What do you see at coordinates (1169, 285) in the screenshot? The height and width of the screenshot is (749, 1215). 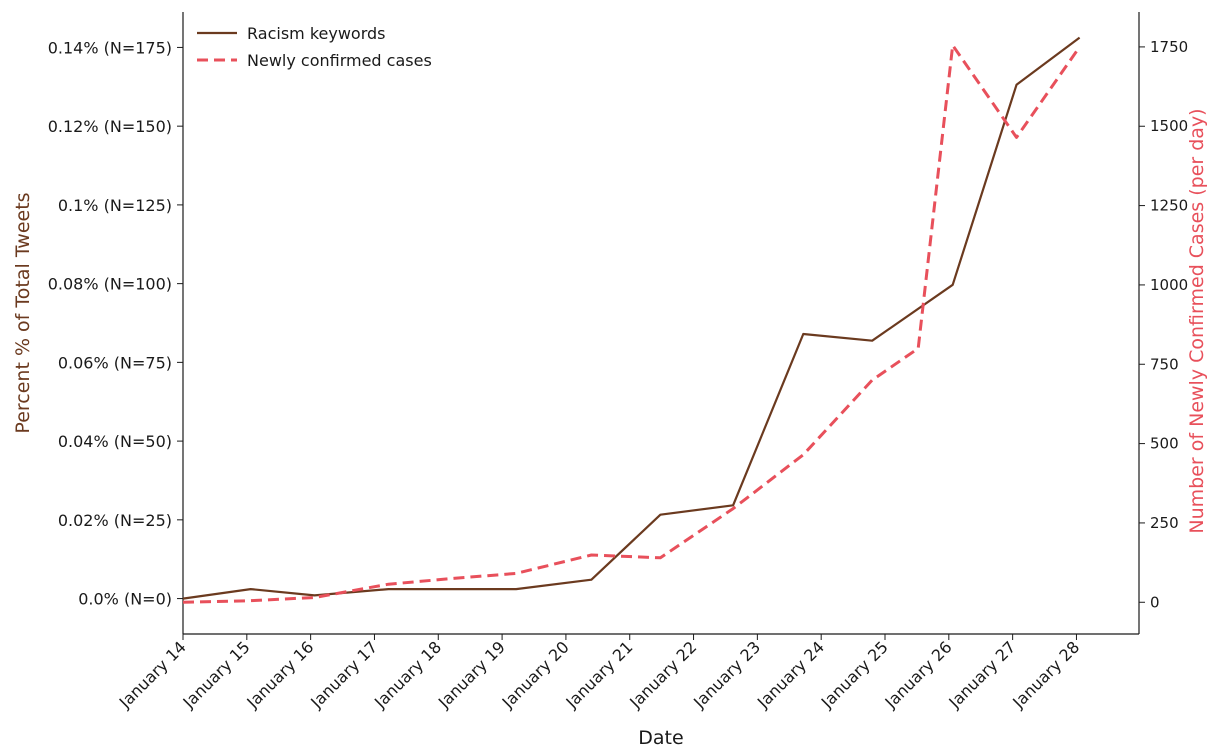 I see `right-tick-label: 1000` at bounding box center [1169, 285].